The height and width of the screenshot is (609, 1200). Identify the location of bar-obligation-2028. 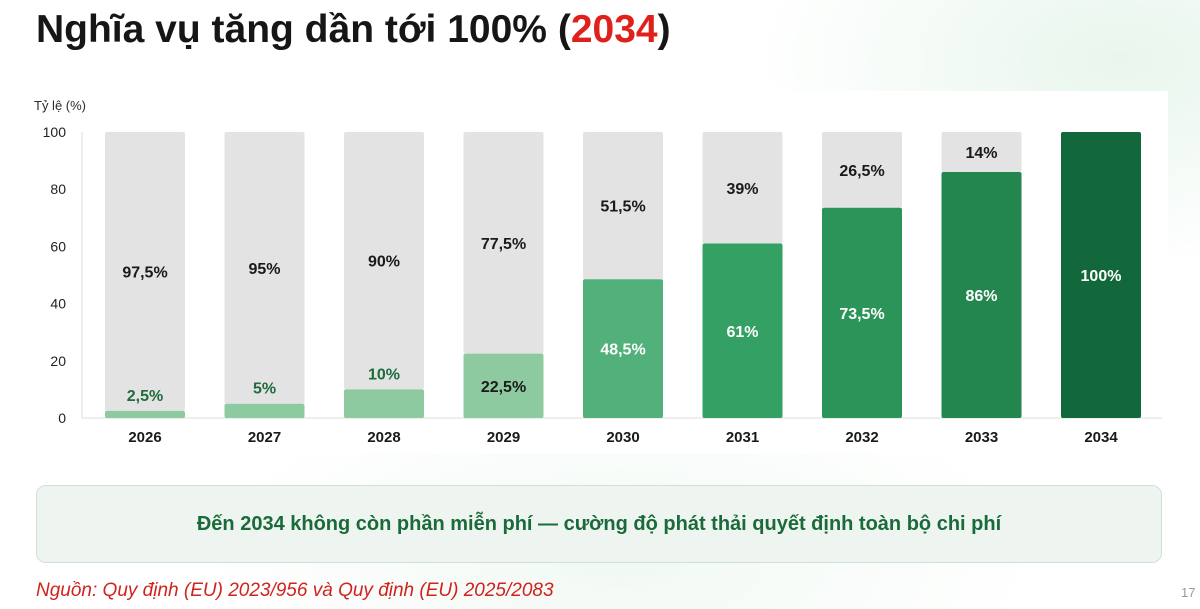
(384, 403).